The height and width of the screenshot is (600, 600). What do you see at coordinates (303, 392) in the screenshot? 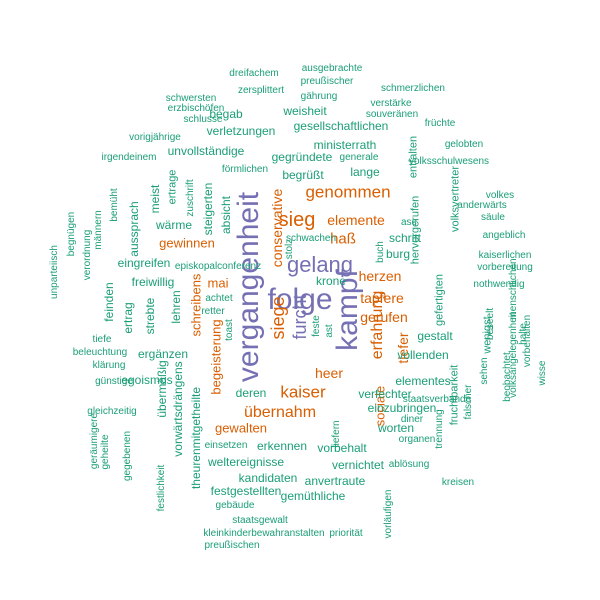
I see `word-8: kaiser` at bounding box center [303, 392].